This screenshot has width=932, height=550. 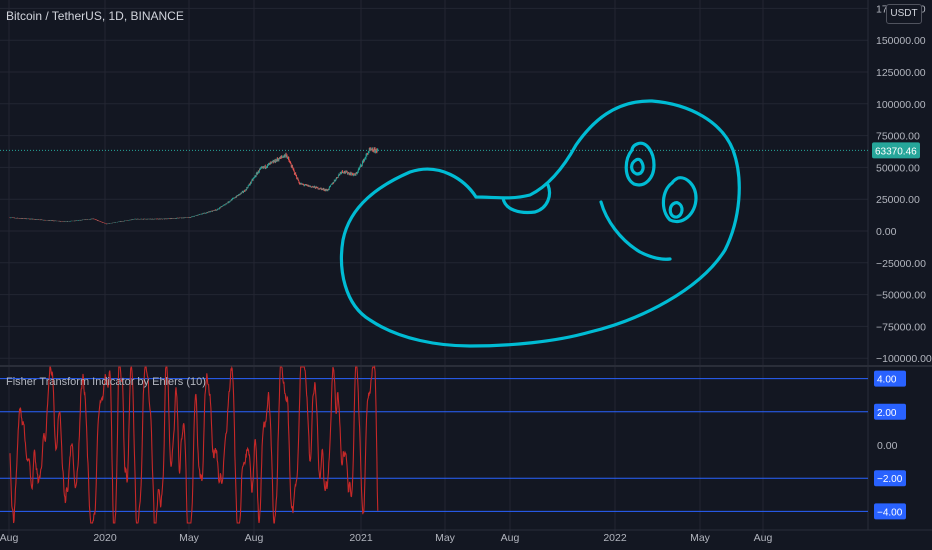 I want to click on drawing-smile, so click(x=635, y=230).